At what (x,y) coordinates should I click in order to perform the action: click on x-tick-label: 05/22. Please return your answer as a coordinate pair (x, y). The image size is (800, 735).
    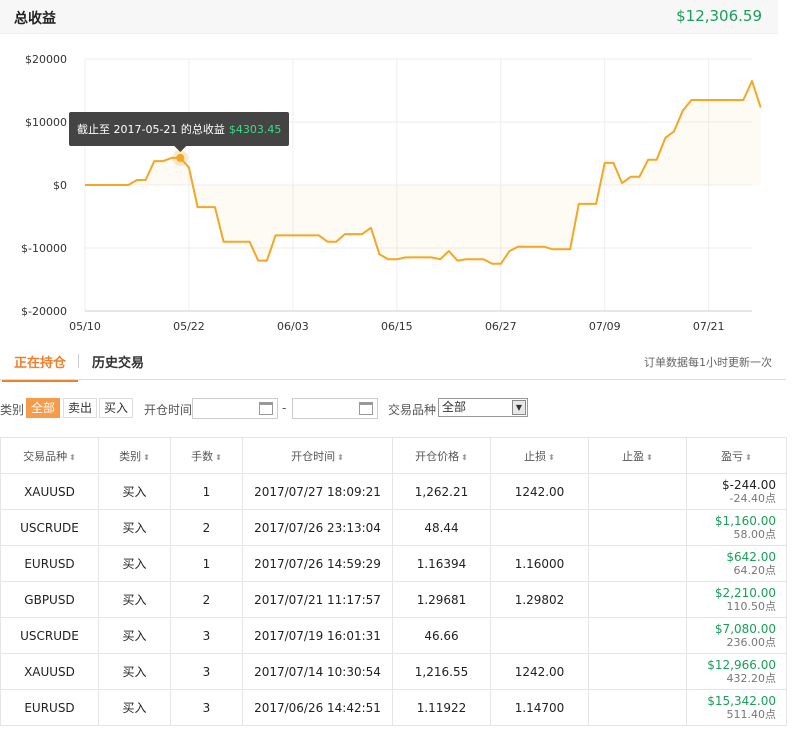
    Looking at the image, I should click on (189, 326).